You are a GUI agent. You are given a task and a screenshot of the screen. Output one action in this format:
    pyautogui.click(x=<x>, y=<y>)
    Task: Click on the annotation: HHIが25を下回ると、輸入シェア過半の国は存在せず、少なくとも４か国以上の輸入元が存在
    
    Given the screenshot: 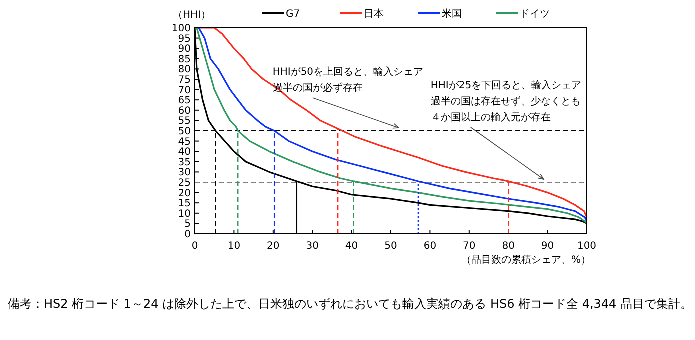 What is the action you would take?
    pyautogui.click(x=506, y=102)
    